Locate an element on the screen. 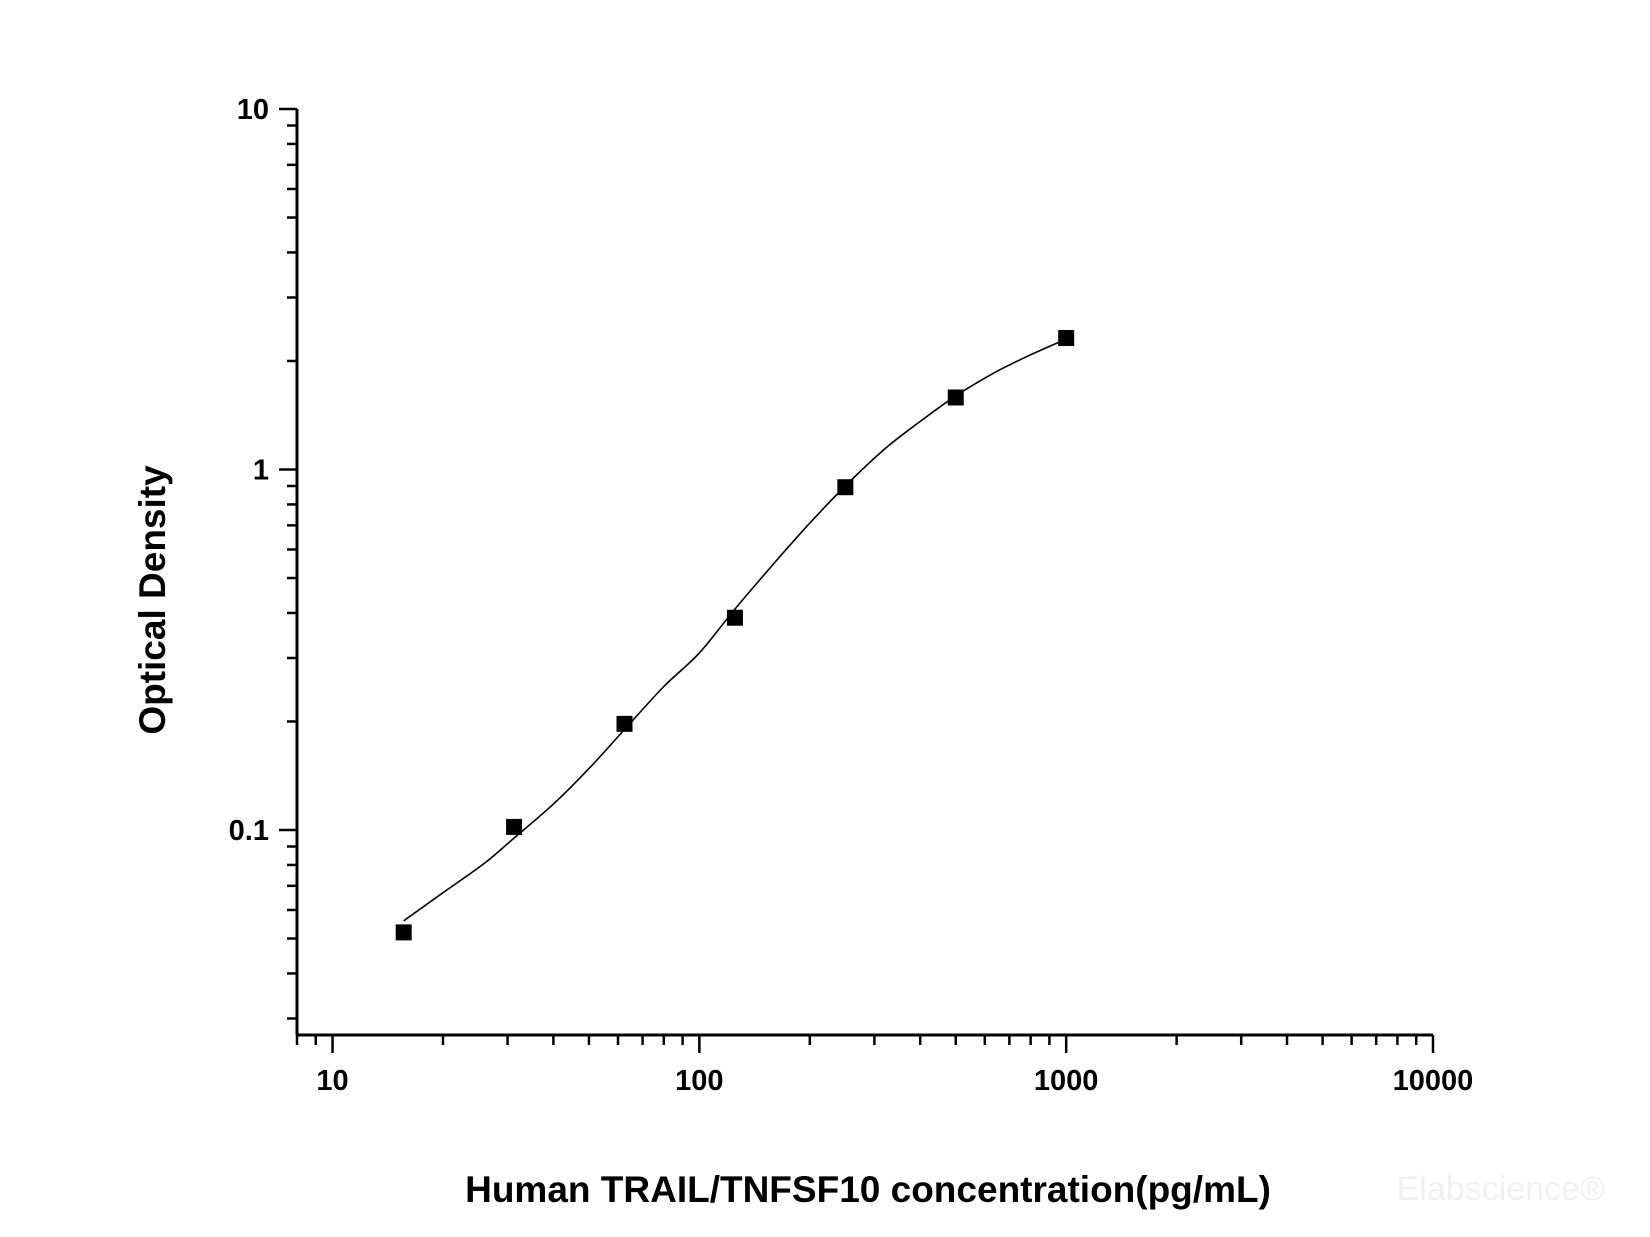 The width and height of the screenshot is (1650, 1237). x-axis-ticks: 10 100 1000 10000 is located at coordinates (884, 1066).